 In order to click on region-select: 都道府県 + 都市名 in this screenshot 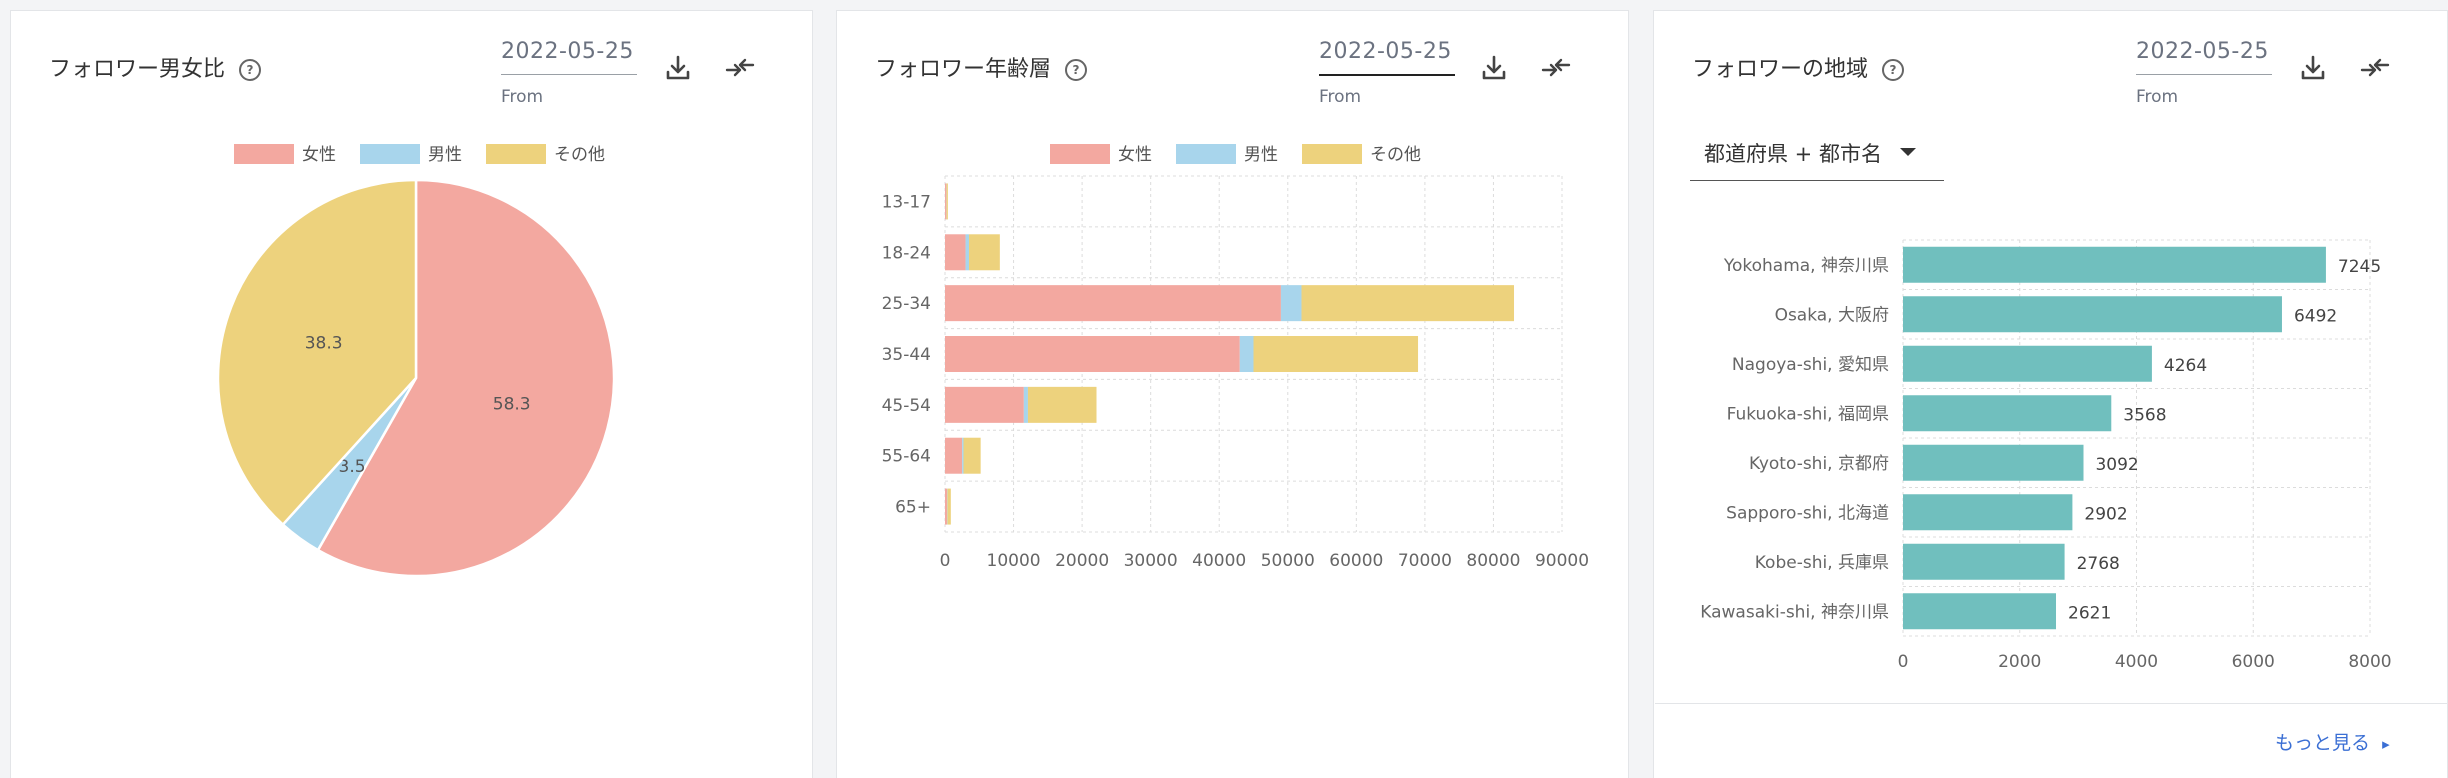, I will do `click(1817, 153)`.